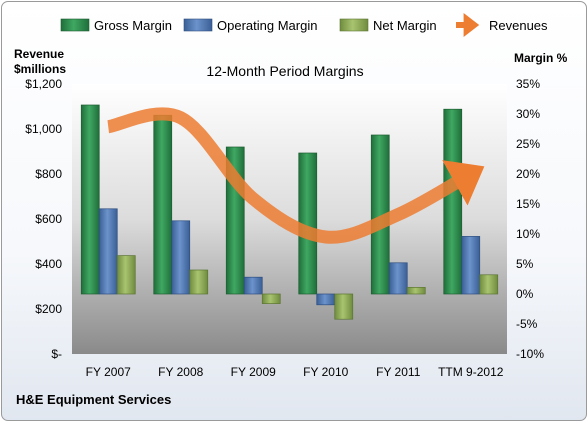 The image size is (588, 424). Describe the element at coordinates (267, 25) in the screenshot. I see `legend-label-operating-margin: Operating Margin` at that location.